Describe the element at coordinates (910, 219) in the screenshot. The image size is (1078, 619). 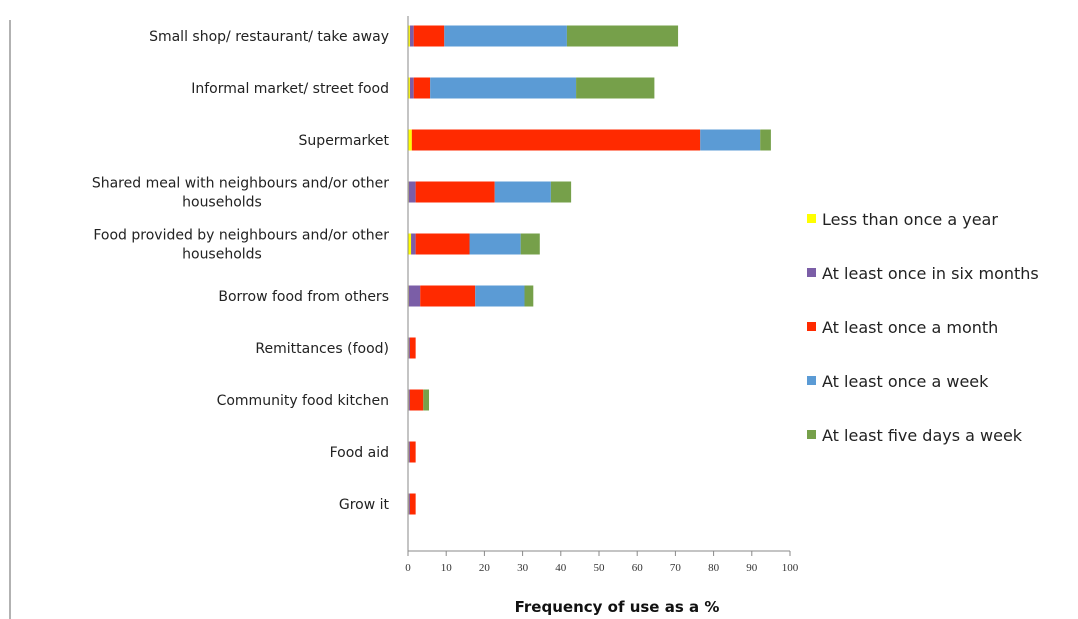
I see `legend-label: Less than once a year` at that location.